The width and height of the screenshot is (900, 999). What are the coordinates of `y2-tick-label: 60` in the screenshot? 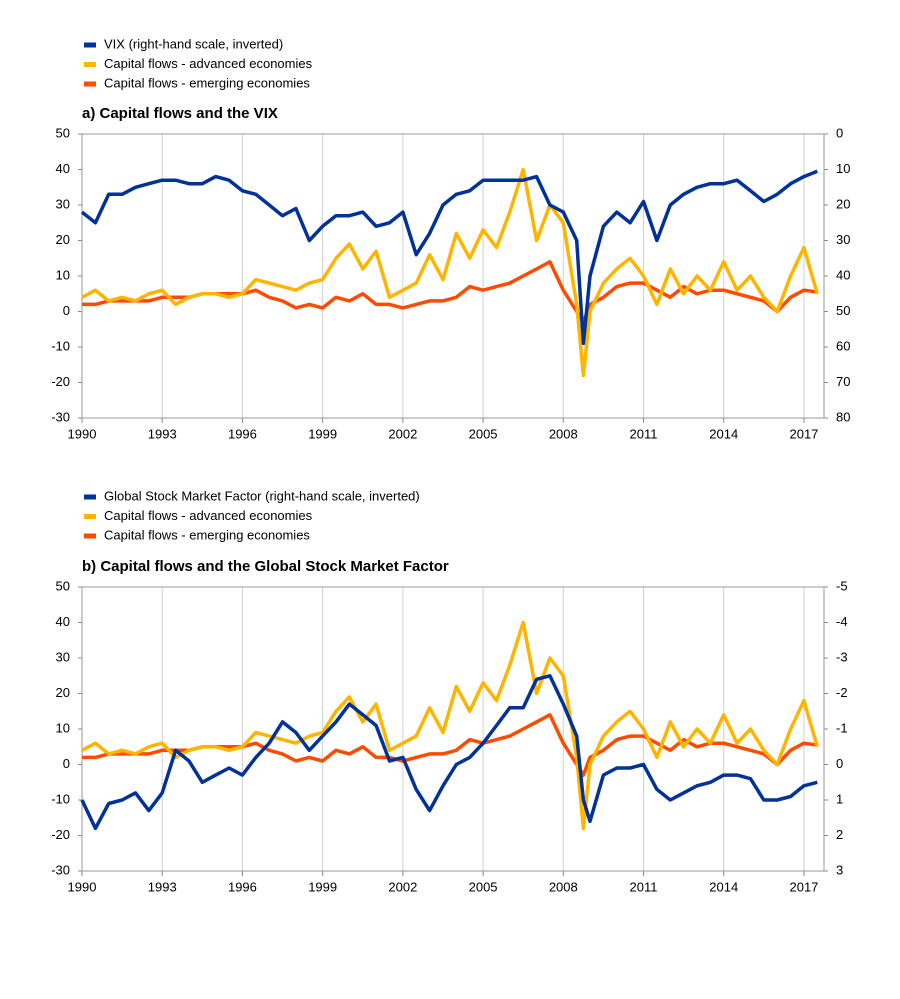 It's located at (843, 345).